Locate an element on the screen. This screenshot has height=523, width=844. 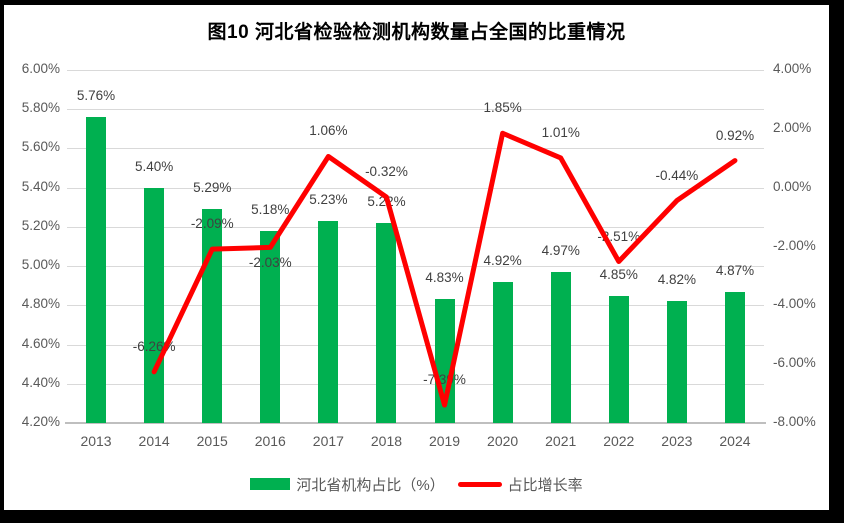
bar-data-label: 5.22% is located at coordinates (386, 201).